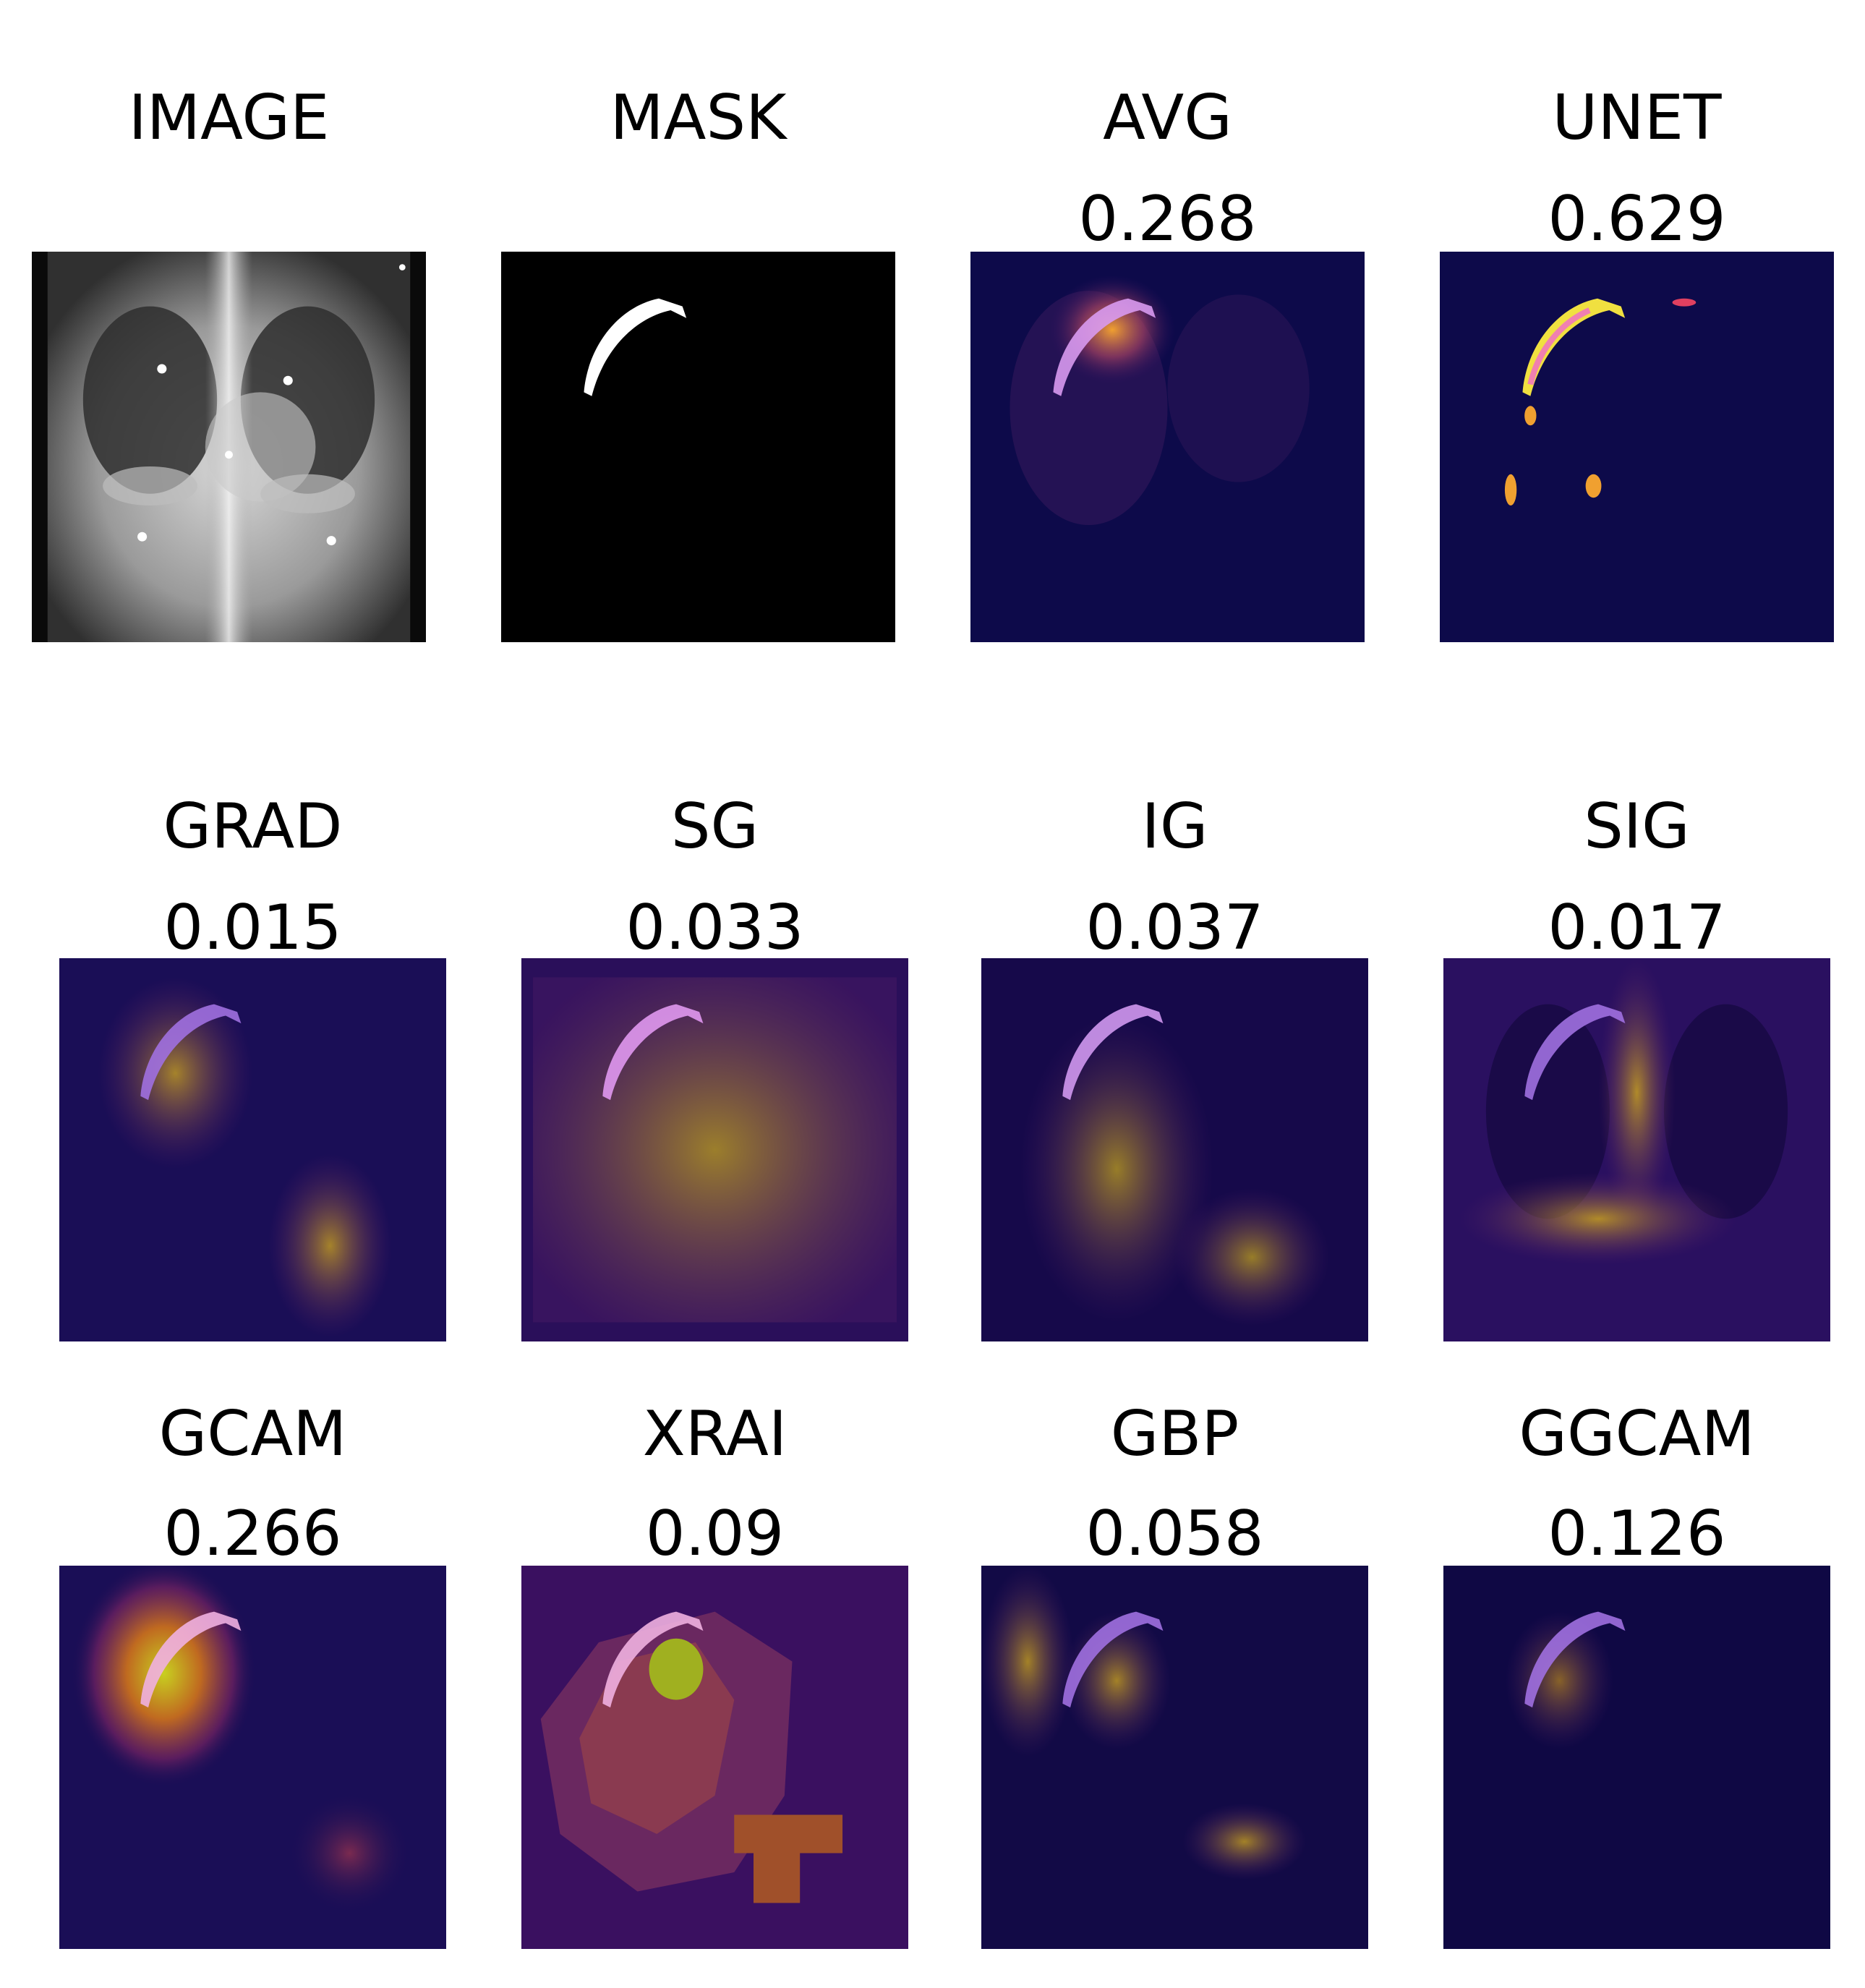 The image size is (1865, 1988). What do you see at coordinates (1637, 447) in the screenshot?
I see `unet-heatmap-image` at bounding box center [1637, 447].